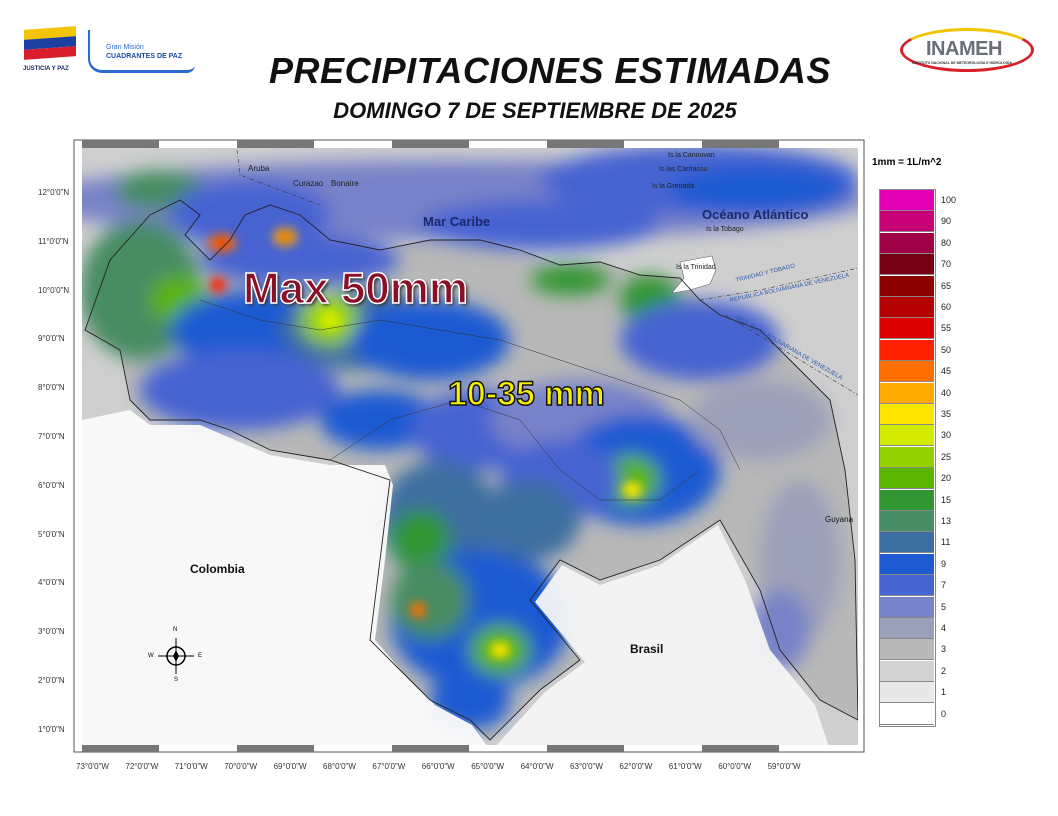 The height and width of the screenshot is (816, 1058). Describe the element at coordinates (259, 168) in the screenshot. I see `label-aruba: Aruba` at that location.